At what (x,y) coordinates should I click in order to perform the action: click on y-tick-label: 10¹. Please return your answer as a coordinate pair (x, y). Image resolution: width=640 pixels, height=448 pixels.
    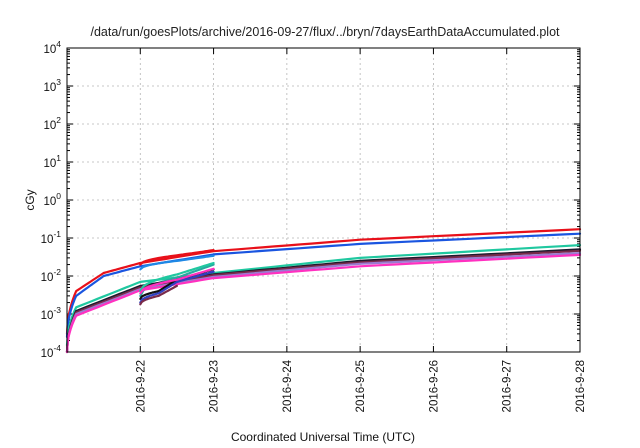
    Looking at the image, I should click on (52, 161).